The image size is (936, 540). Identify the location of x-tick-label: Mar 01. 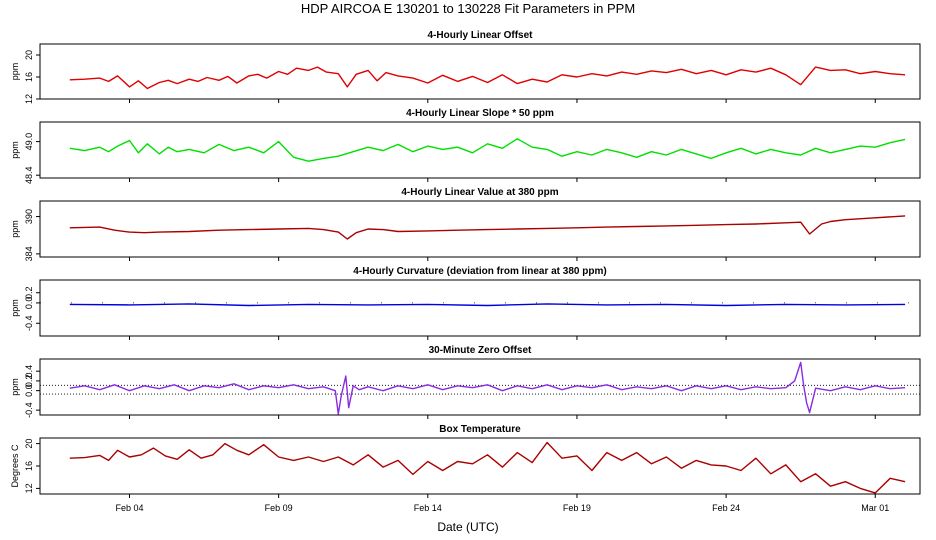
(875, 508).